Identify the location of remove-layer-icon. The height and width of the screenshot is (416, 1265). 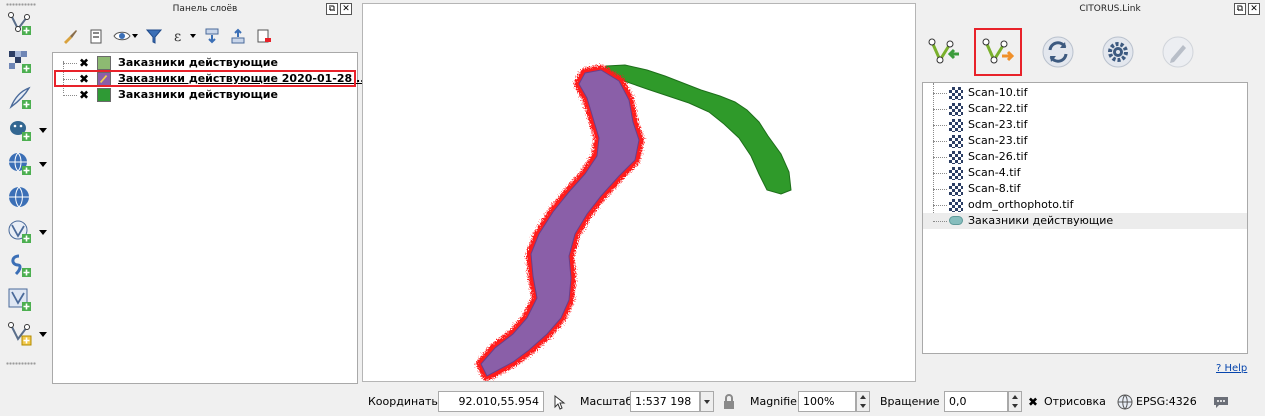
(264, 36).